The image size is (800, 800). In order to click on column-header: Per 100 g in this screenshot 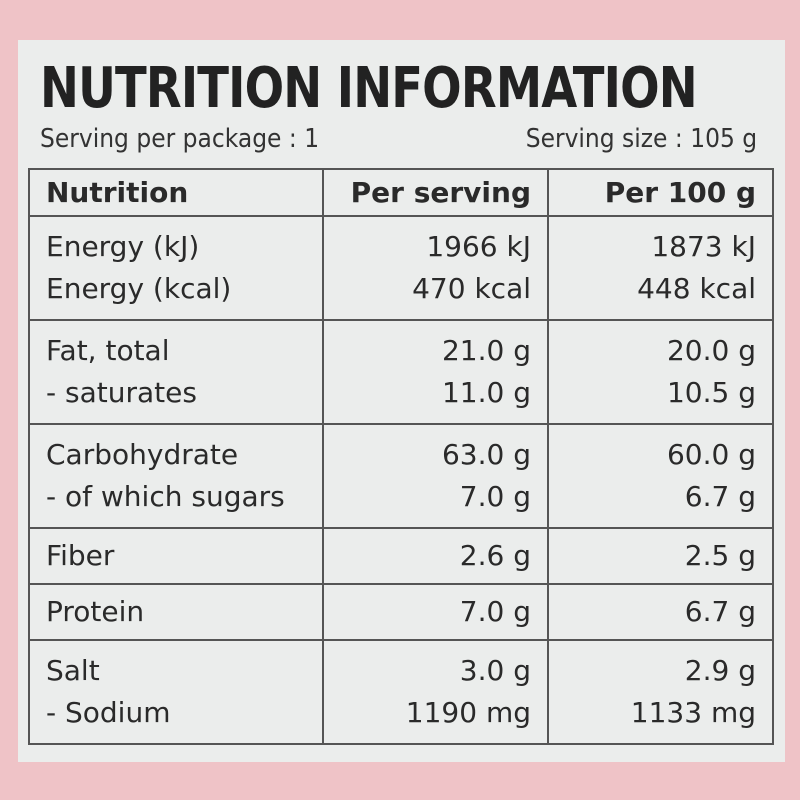, I will do `click(660, 192)`.